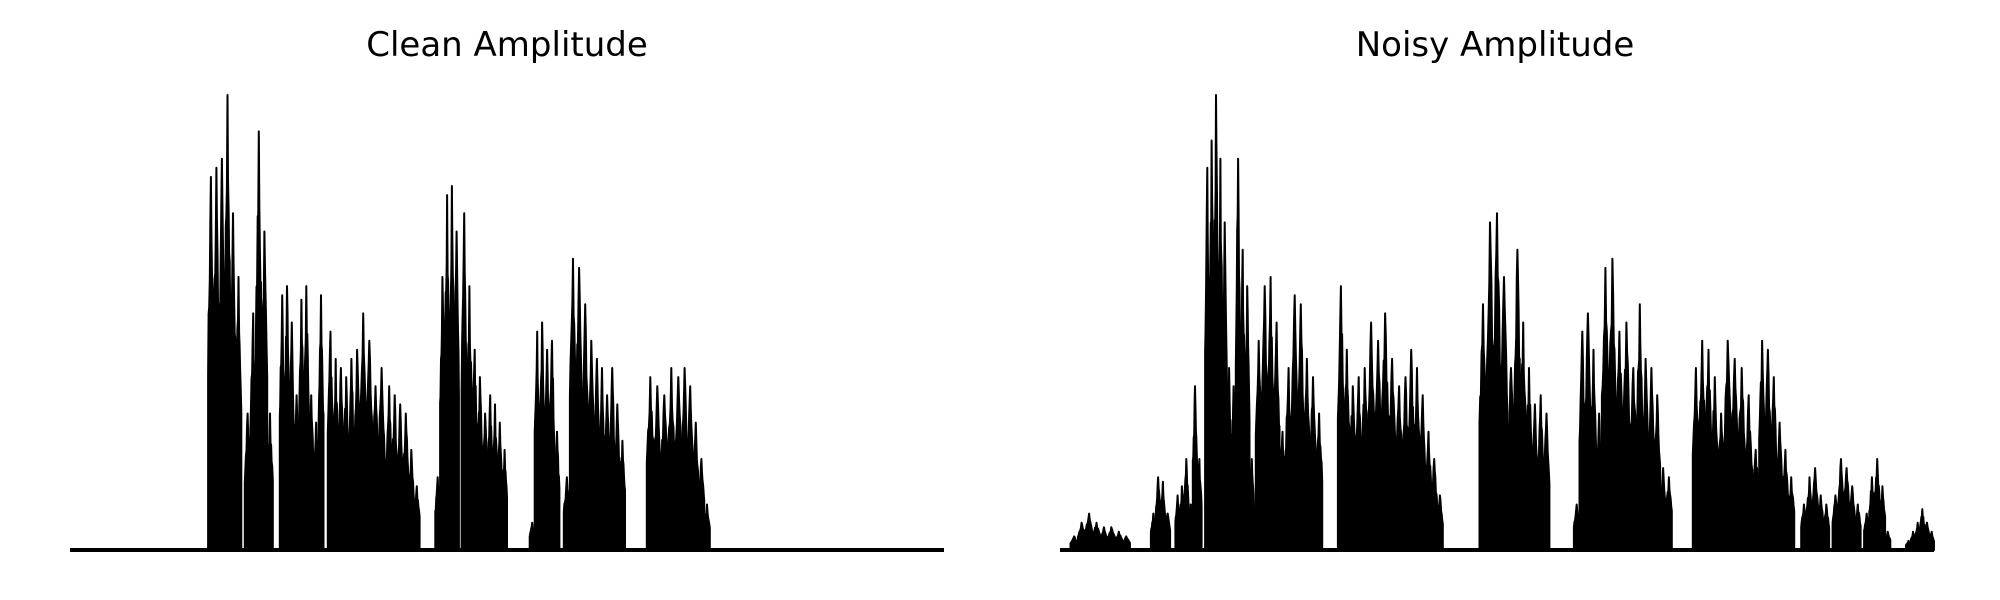  Describe the element at coordinates (1495, 45) in the screenshot. I see `chart-title-noisy: Noisy Amplitude` at that location.